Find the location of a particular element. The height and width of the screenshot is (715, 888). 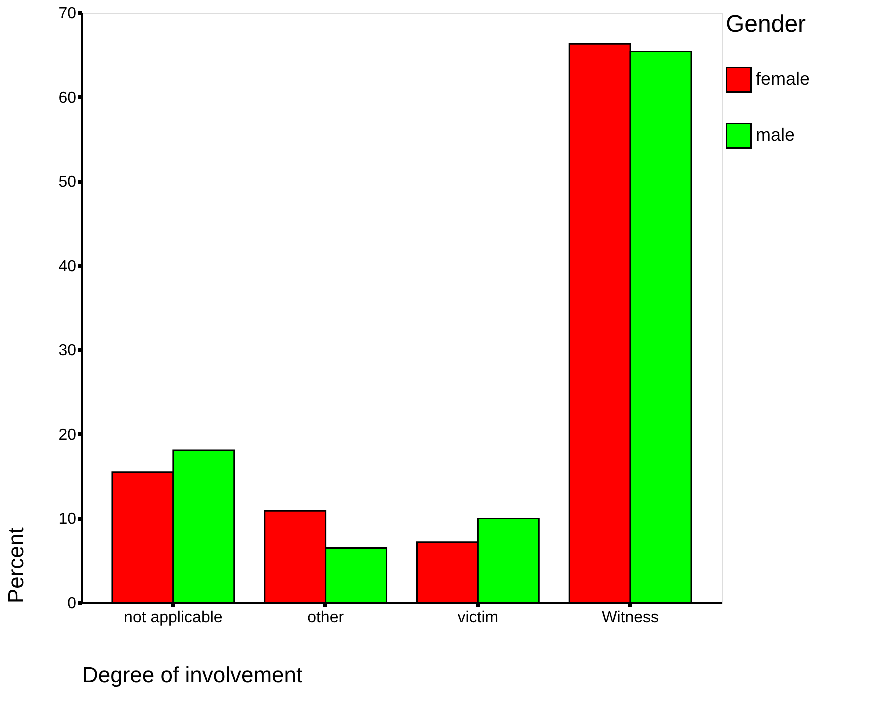

legend-title: Gender is located at coordinates (766, 24).